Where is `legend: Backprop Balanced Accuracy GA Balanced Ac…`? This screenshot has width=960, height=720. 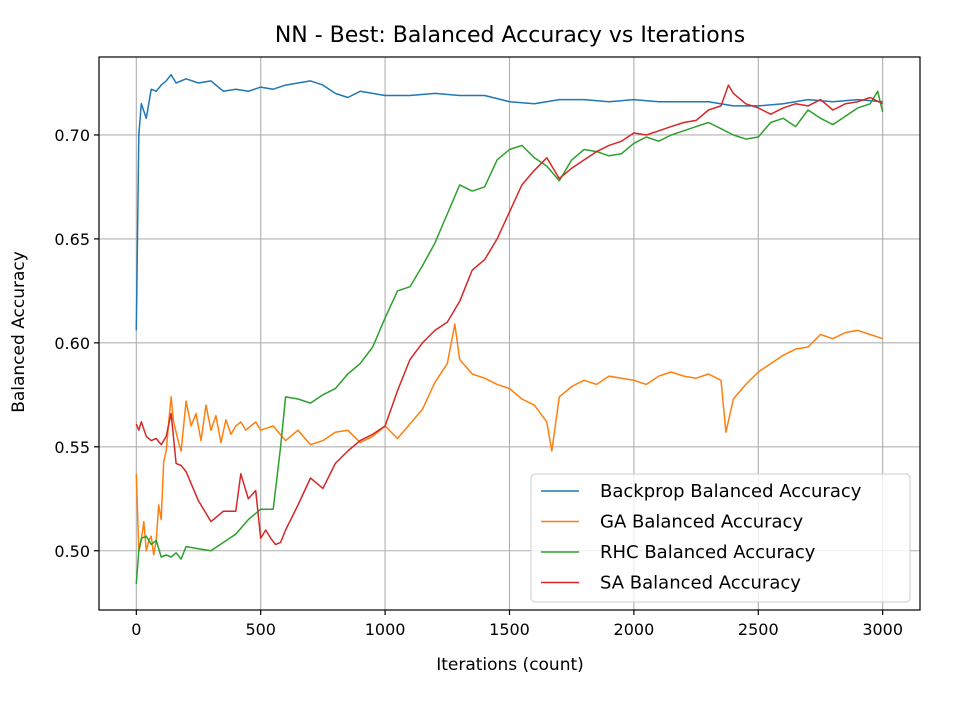 legend: Backprop Balanced Accuracy GA Balanced Ac… is located at coordinates (720, 538).